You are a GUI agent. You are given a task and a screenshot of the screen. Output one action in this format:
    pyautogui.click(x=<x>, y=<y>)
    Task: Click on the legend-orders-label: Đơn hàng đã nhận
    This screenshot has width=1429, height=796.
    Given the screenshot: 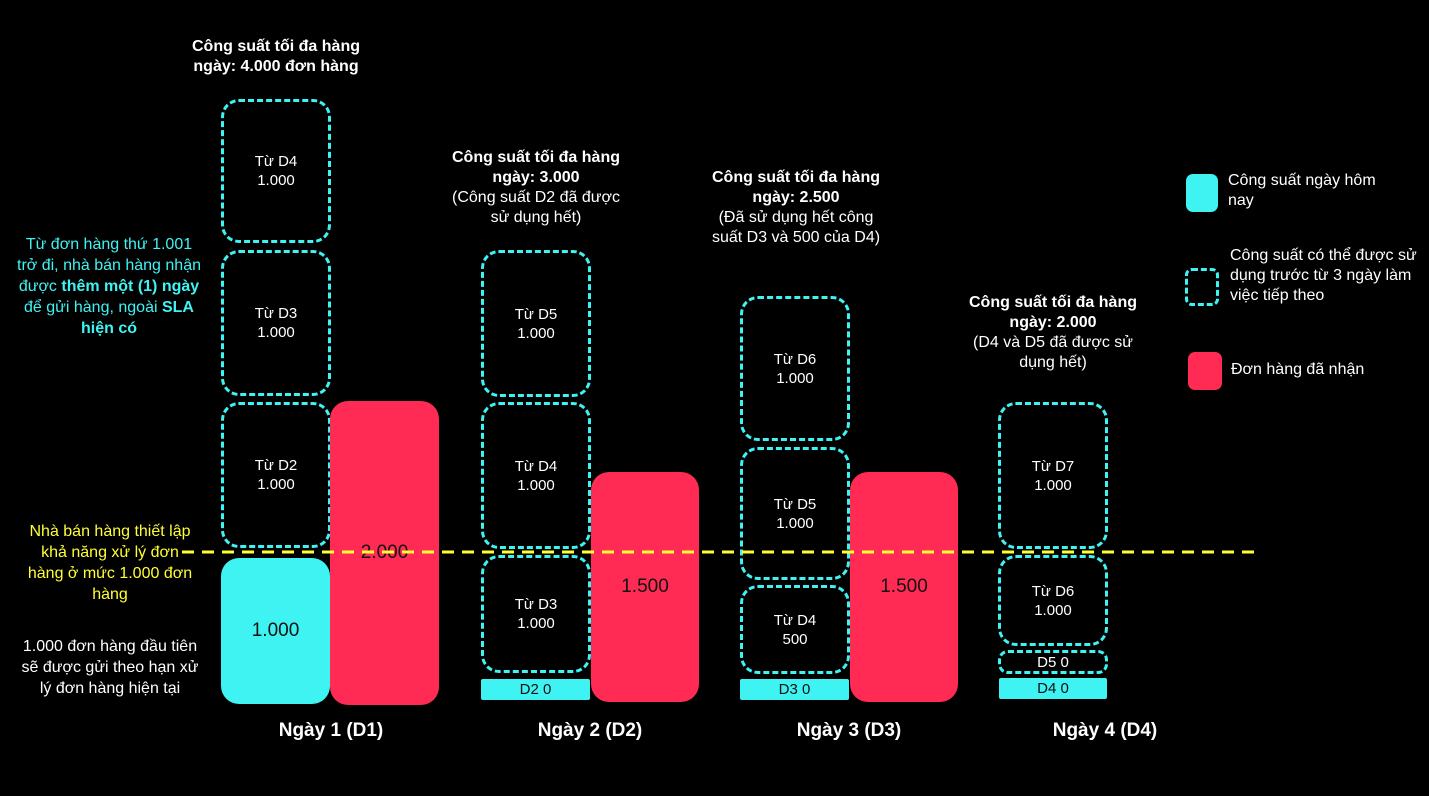 What is the action you would take?
    pyautogui.click(x=1298, y=369)
    